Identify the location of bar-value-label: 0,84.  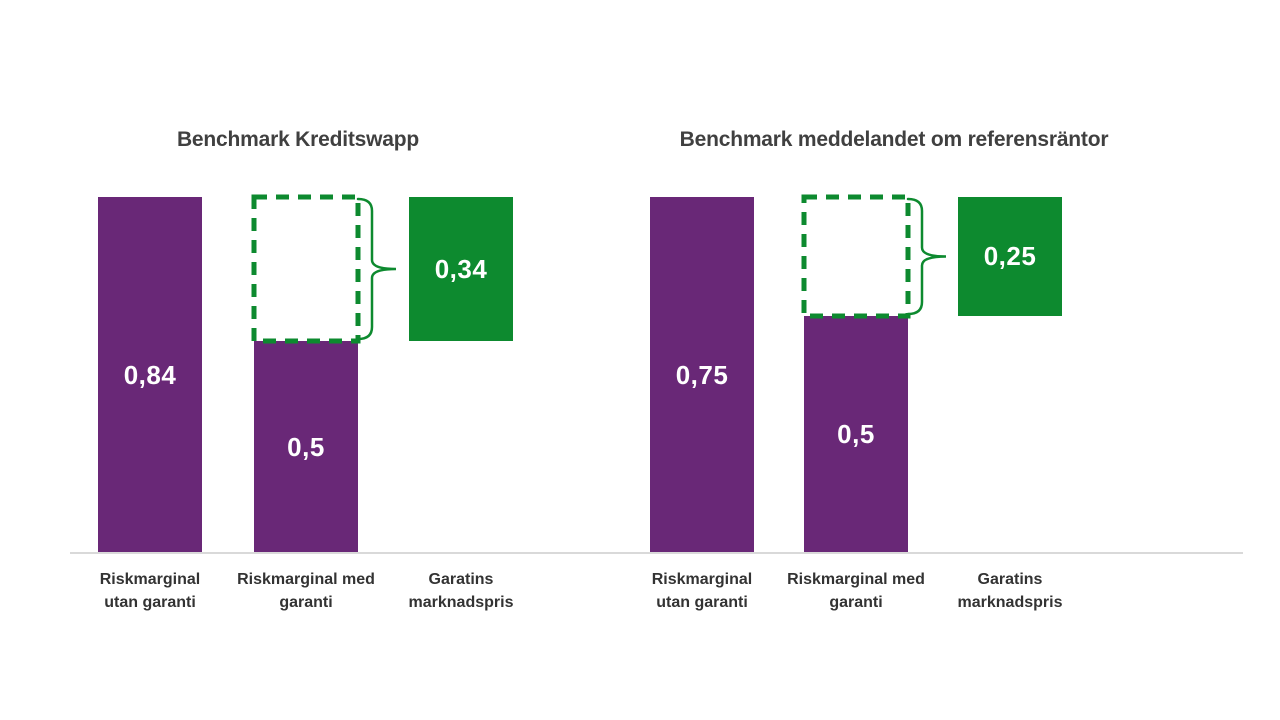
(150, 374).